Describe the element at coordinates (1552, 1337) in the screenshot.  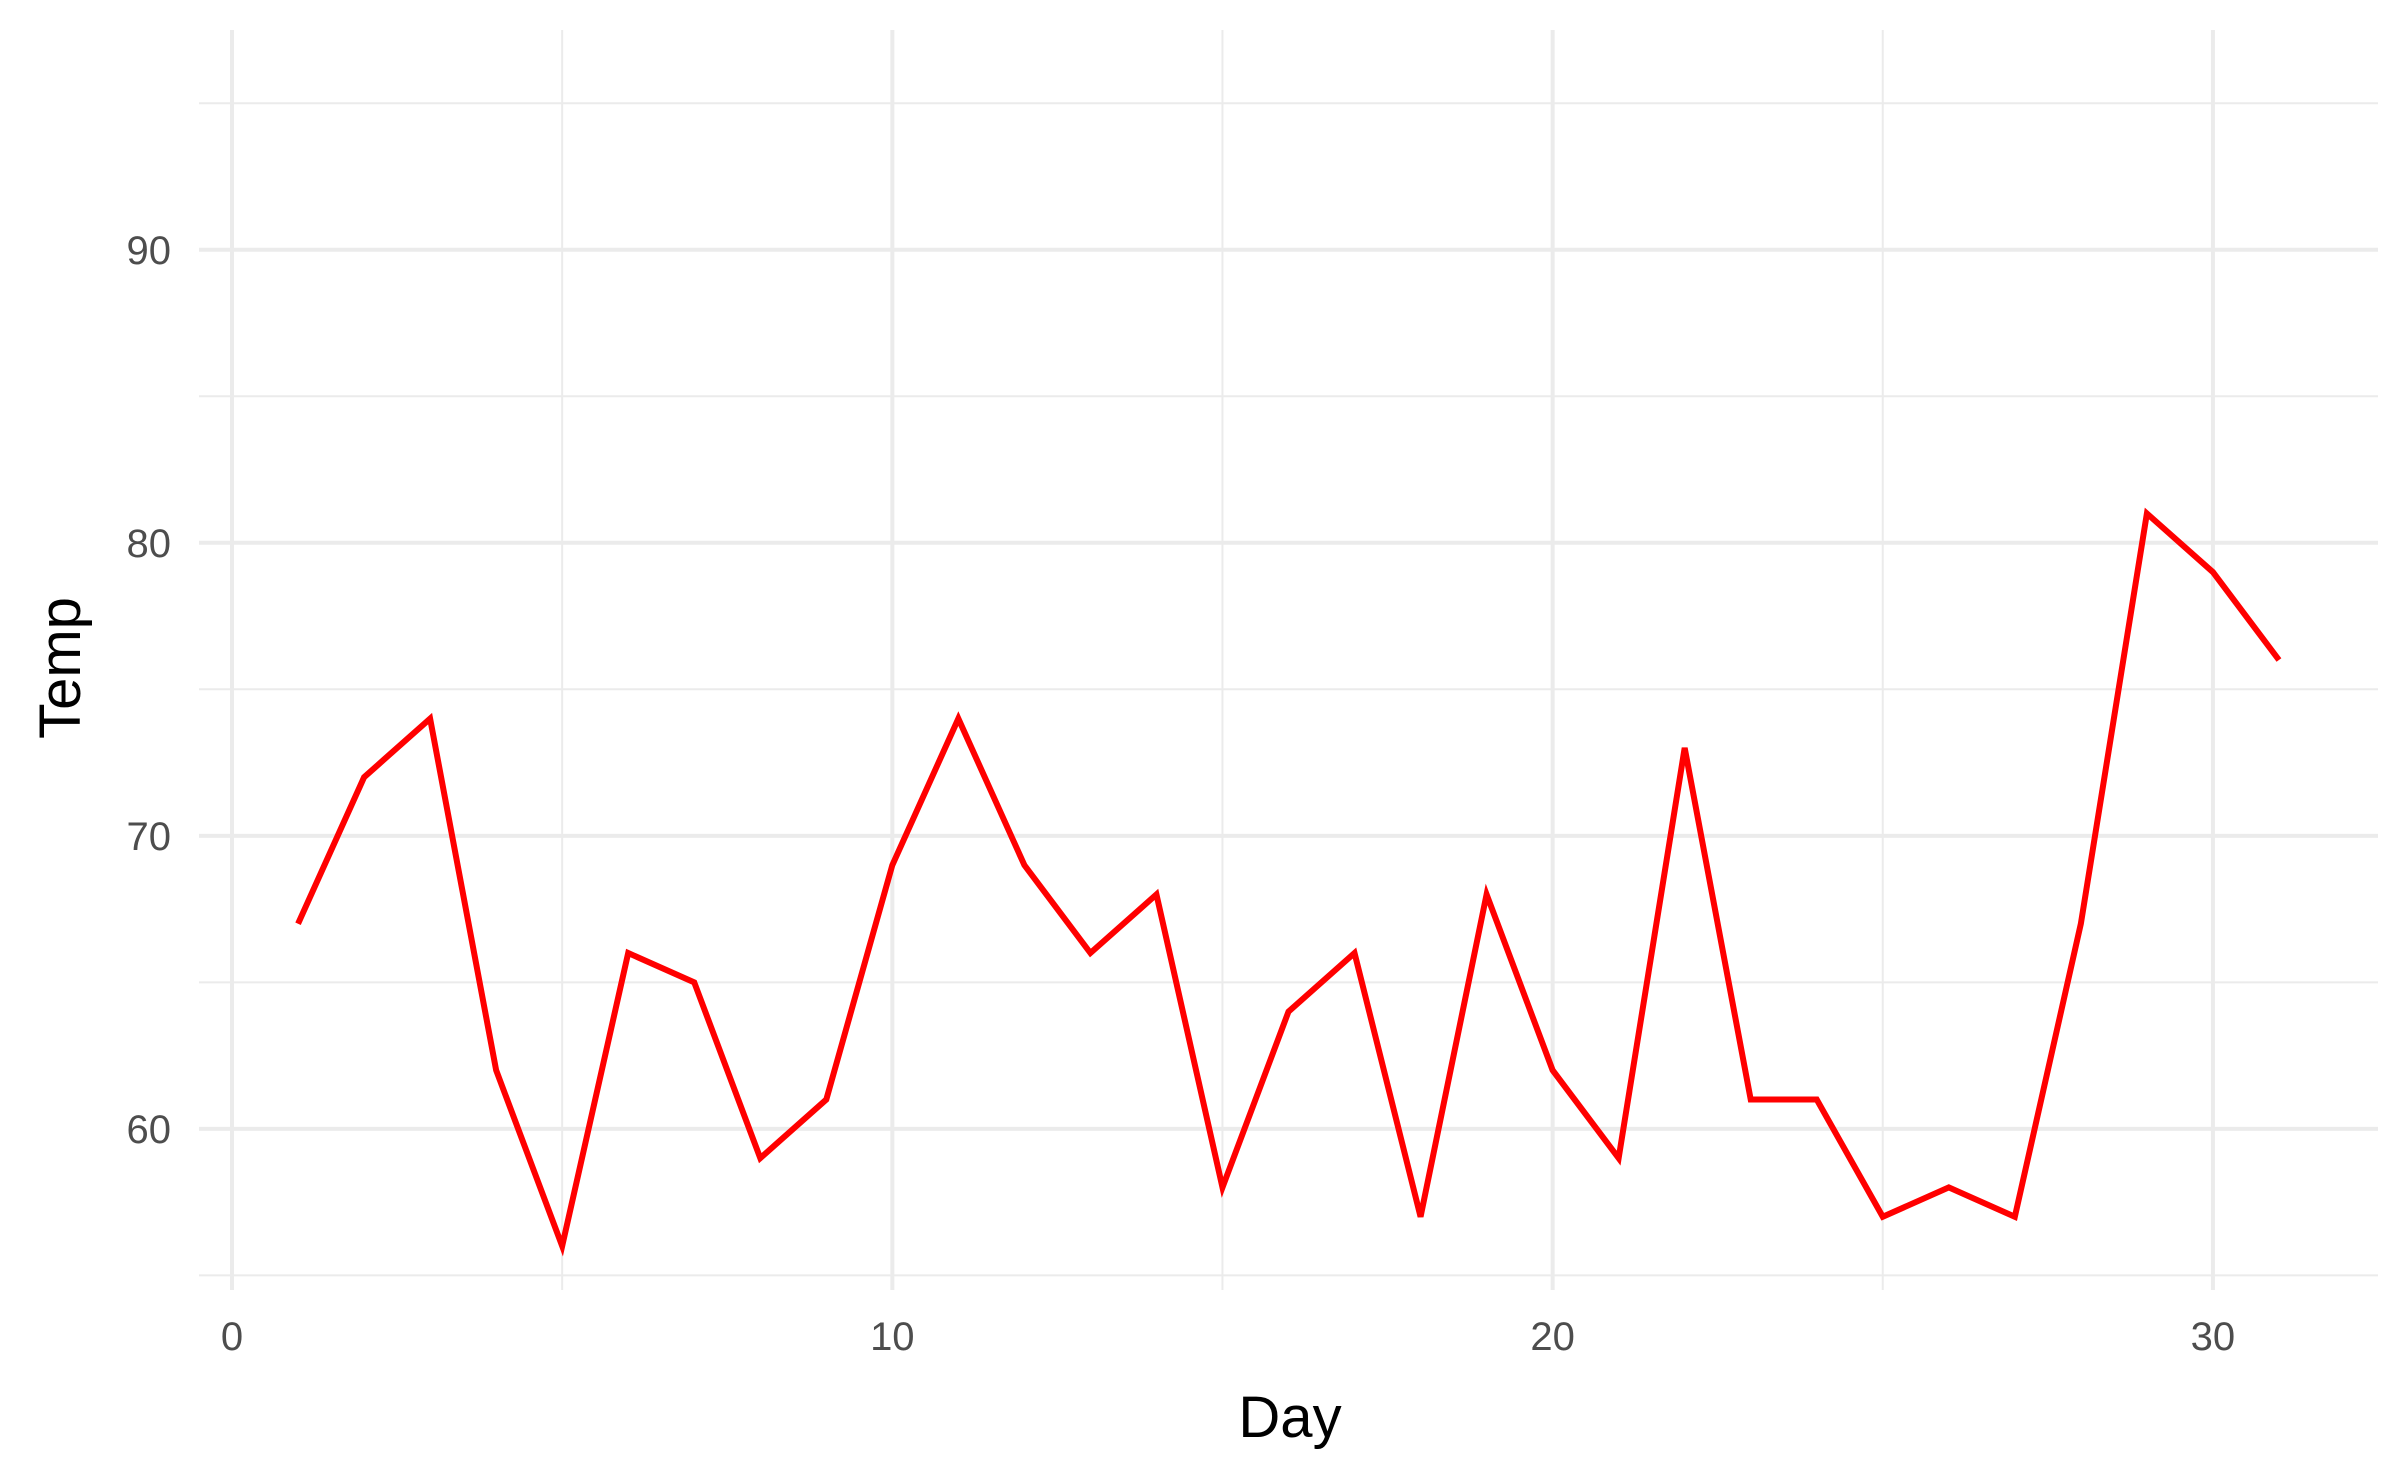
I see `x-tick-label: 20` at that location.